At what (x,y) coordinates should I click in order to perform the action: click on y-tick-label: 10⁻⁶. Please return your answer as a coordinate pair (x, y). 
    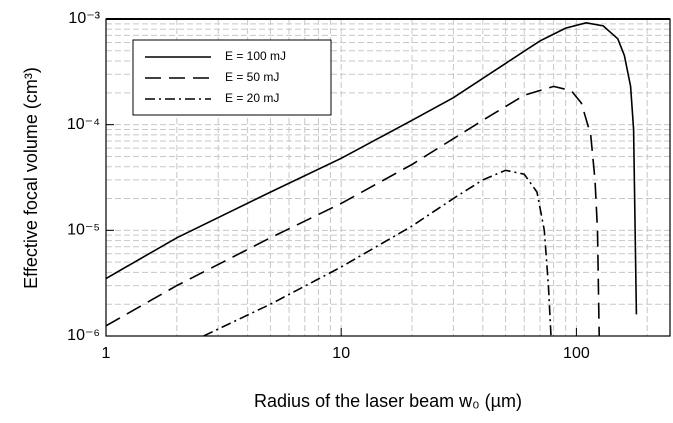
    Looking at the image, I should click on (83, 335).